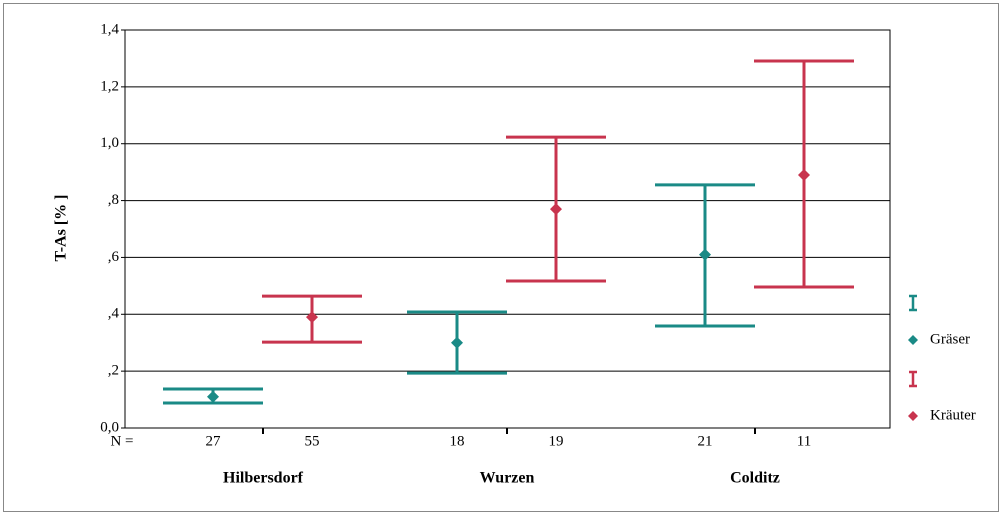 Image resolution: width=1004 pixels, height=515 pixels. What do you see at coordinates (556, 441) in the screenshot?
I see `n-label-value: 19` at bounding box center [556, 441].